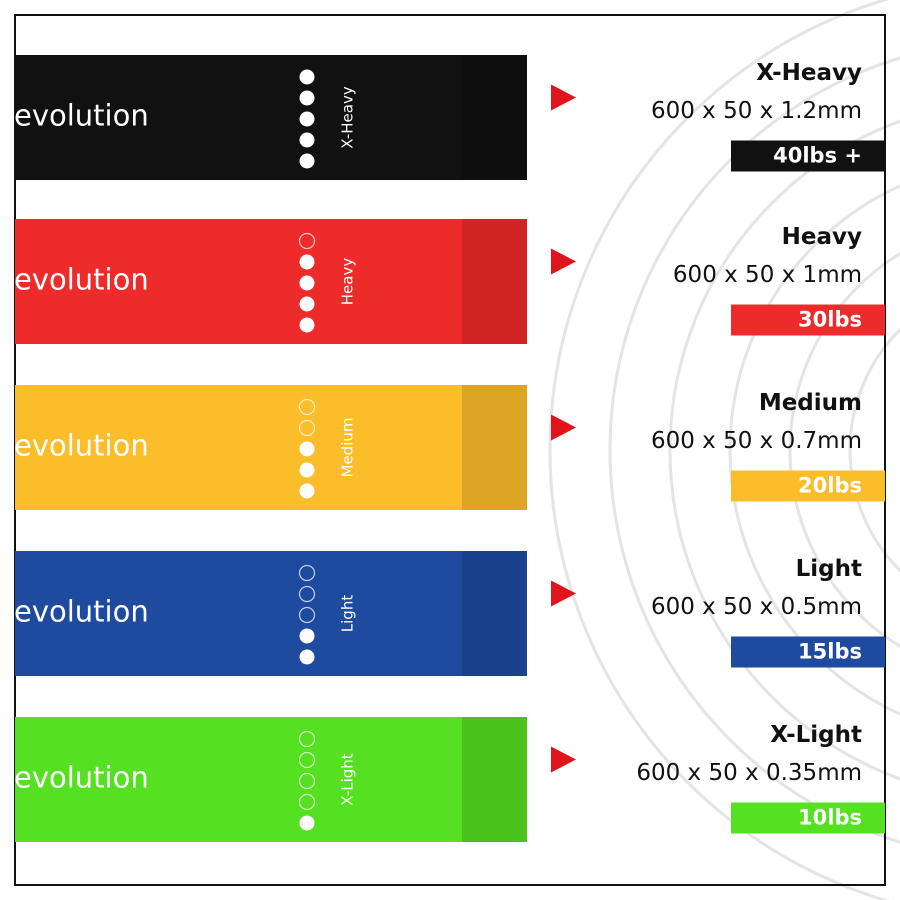  Describe the element at coordinates (830, 652) in the screenshot. I see `band-weight: 15lbs` at that location.